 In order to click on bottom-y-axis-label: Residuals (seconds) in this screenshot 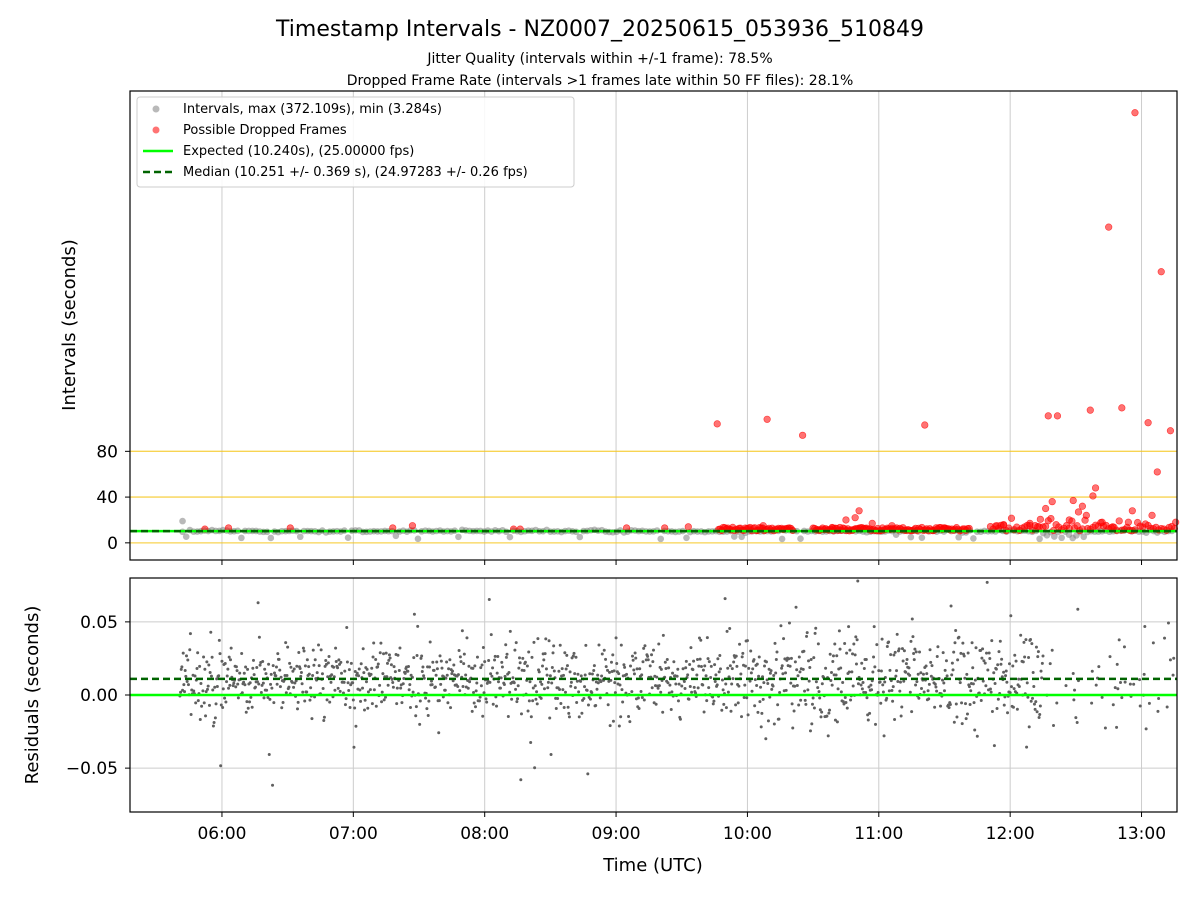, I will do `click(32, 695)`.